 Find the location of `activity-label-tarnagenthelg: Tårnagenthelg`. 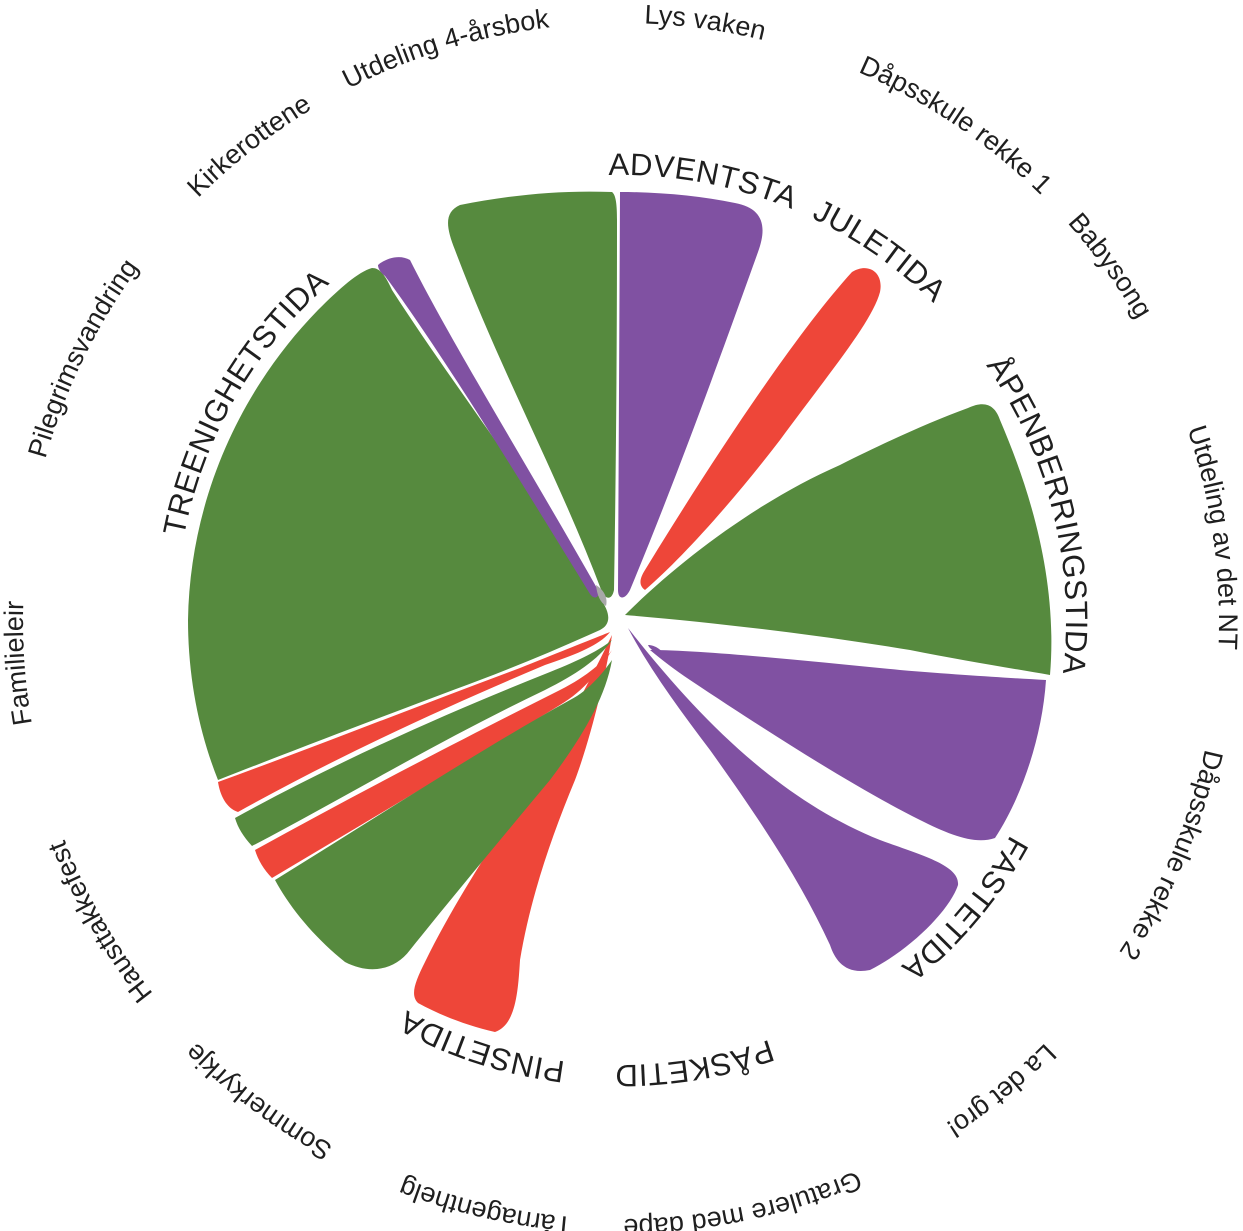

activity-label-tarnagenthelg: Tårnagenthelg is located at coordinates (484, 1201).